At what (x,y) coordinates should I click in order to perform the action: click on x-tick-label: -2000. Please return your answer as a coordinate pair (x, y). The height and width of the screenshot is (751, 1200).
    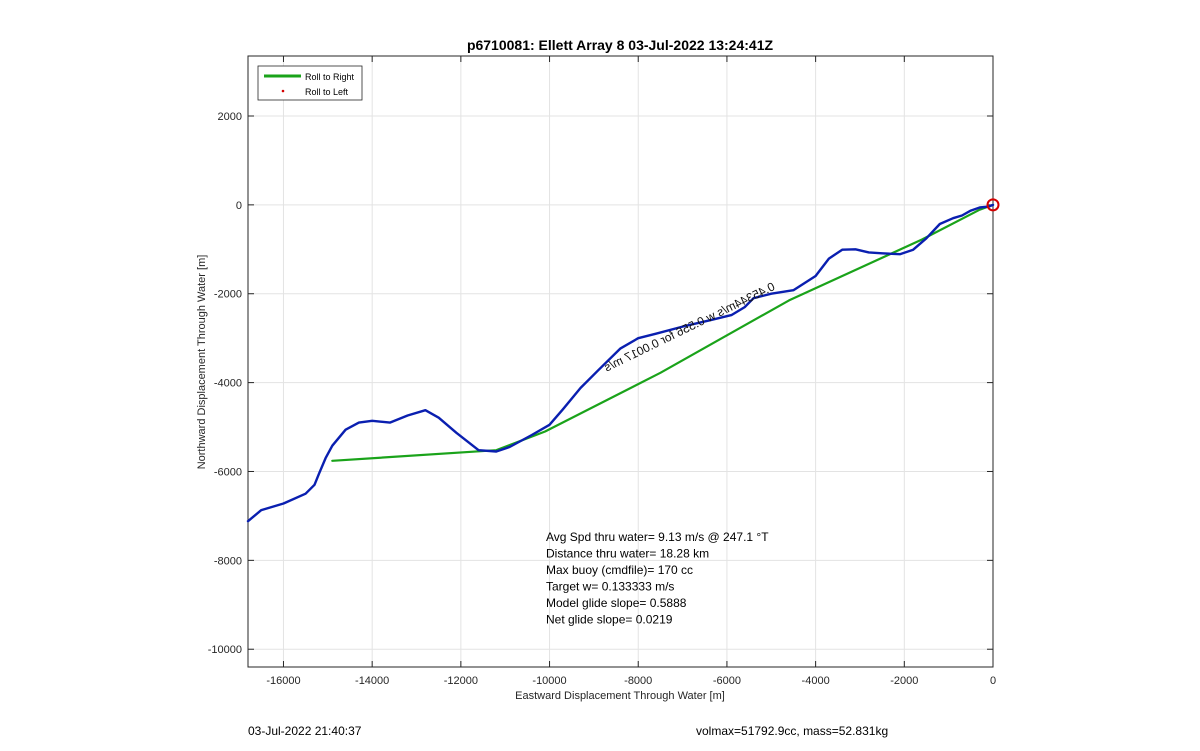
    Looking at the image, I should click on (904, 681).